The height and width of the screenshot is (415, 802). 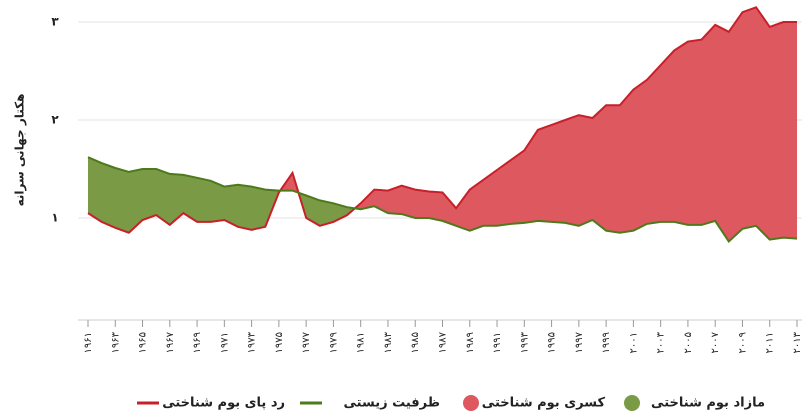 I want to click on x-tick-label: ۱۹۹۱, so click(x=497, y=342).